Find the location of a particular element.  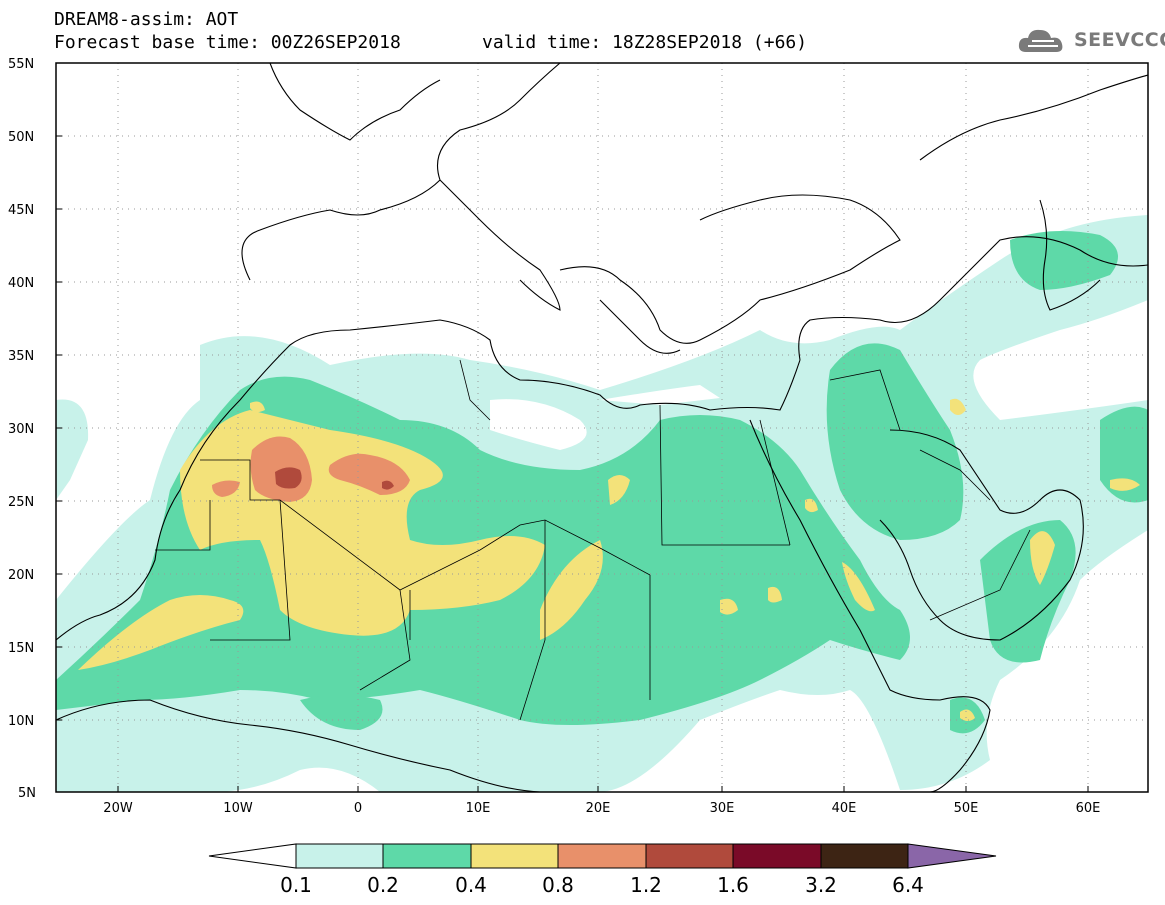

lon-label: 50E is located at coordinates (966, 808).